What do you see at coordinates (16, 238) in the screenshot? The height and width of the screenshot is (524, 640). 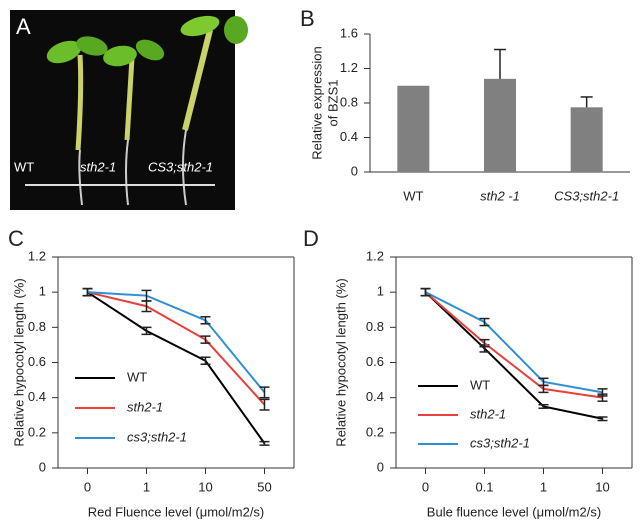 I see `panel-label: C` at bounding box center [16, 238].